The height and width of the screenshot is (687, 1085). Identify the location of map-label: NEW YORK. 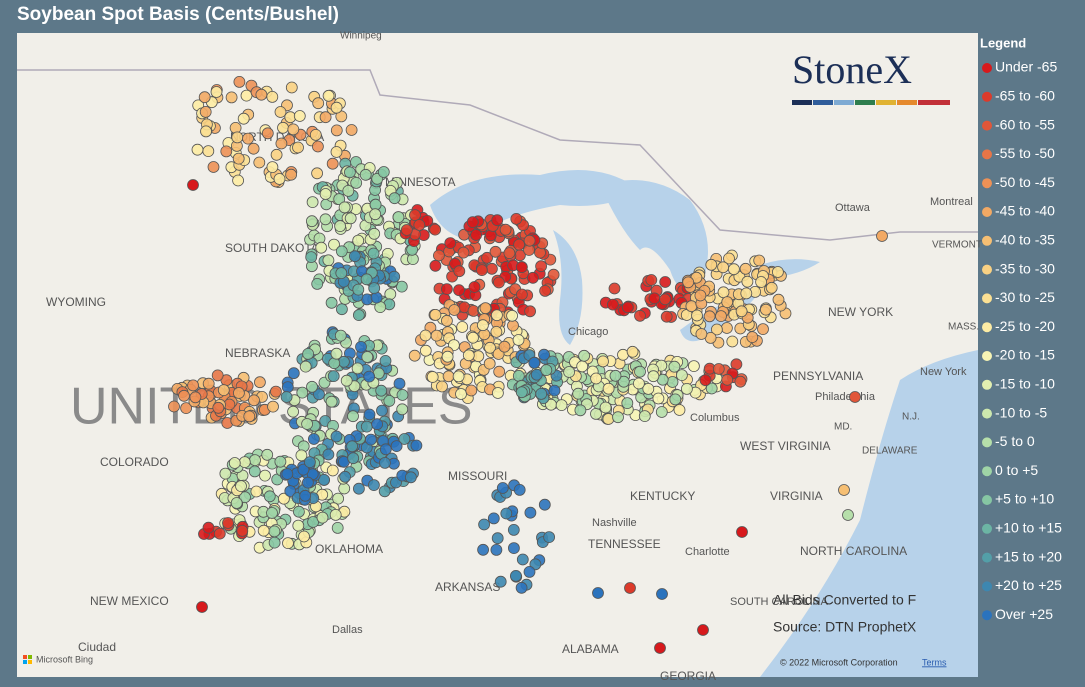
(860, 312).